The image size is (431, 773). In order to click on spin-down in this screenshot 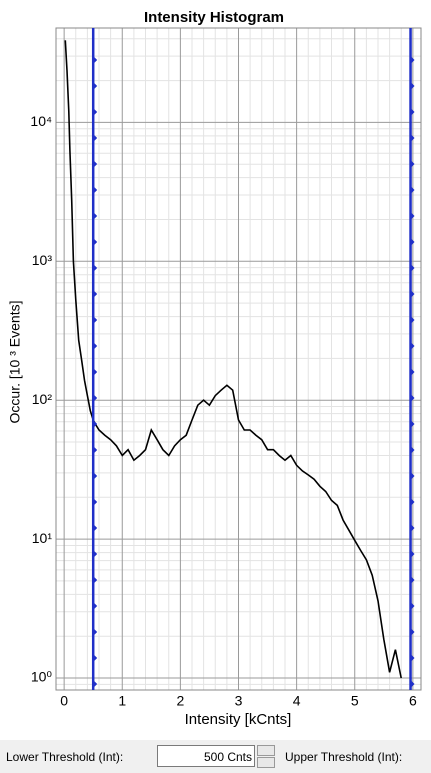, I will do `click(266, 762)`.